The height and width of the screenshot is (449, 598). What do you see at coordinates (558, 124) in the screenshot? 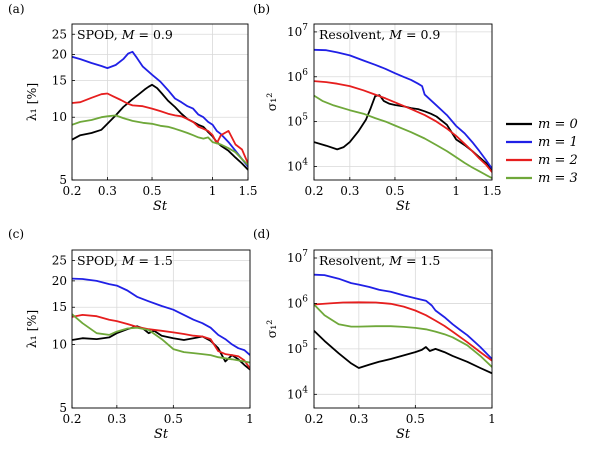
I see `legend-label: m = 0` at bounding box center [558, 124].